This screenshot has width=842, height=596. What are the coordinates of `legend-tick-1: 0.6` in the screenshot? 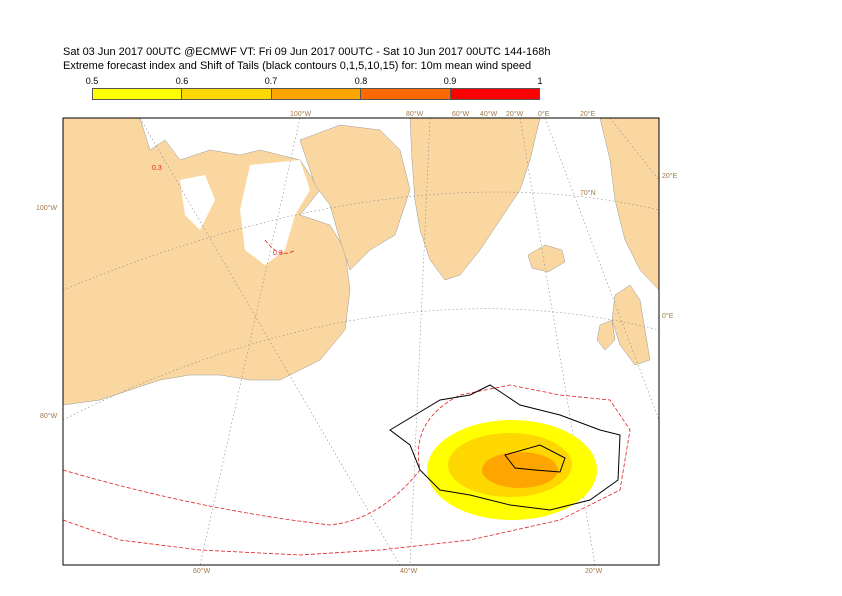 It's located at (182, 81).